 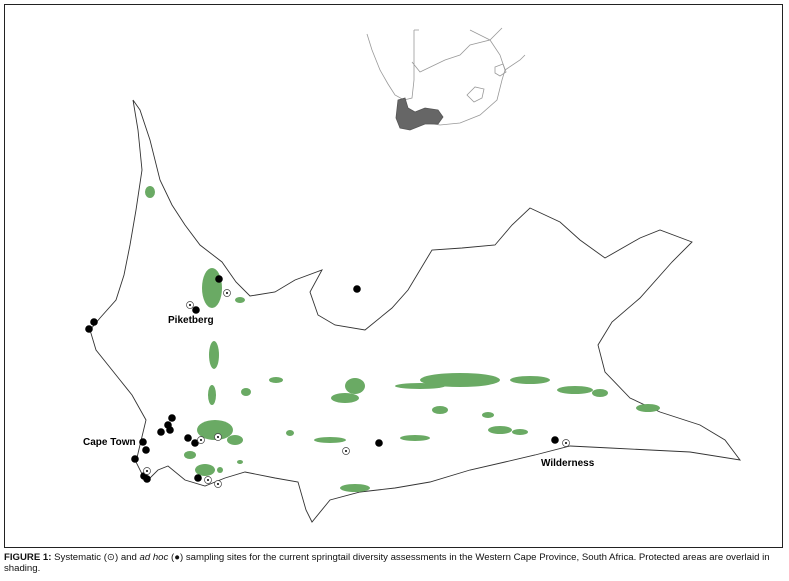 What do you see at coordinates (171, 557) in the screenshot?
I see `caption-text: (` at bounding box center [171, 557].